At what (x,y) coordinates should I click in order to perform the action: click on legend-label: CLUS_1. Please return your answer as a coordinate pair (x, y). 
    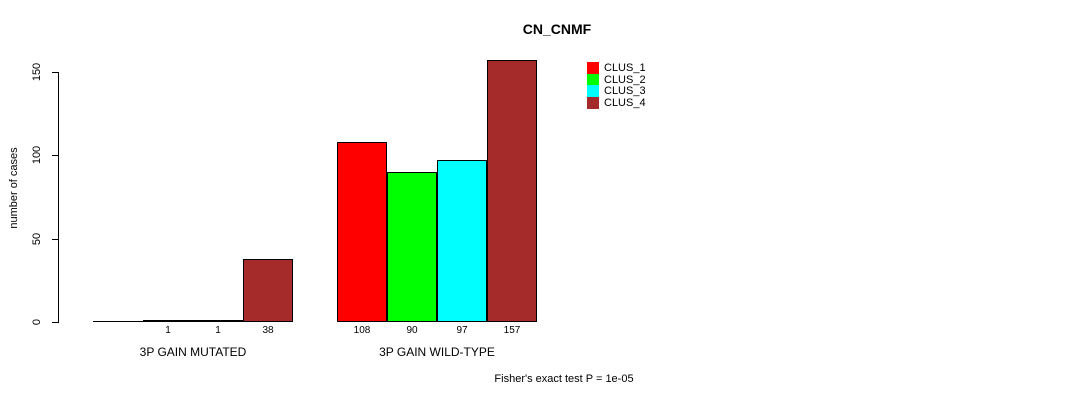
    Looking at the image, I should click on (625, 68).